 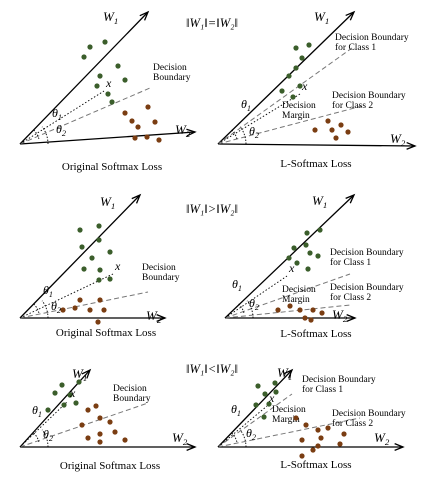 What do you see at coordinates (315, 465) in the screenshot?
I see `row3-right-caption: L-Softmax Loss` at bounding box center [315, 465].